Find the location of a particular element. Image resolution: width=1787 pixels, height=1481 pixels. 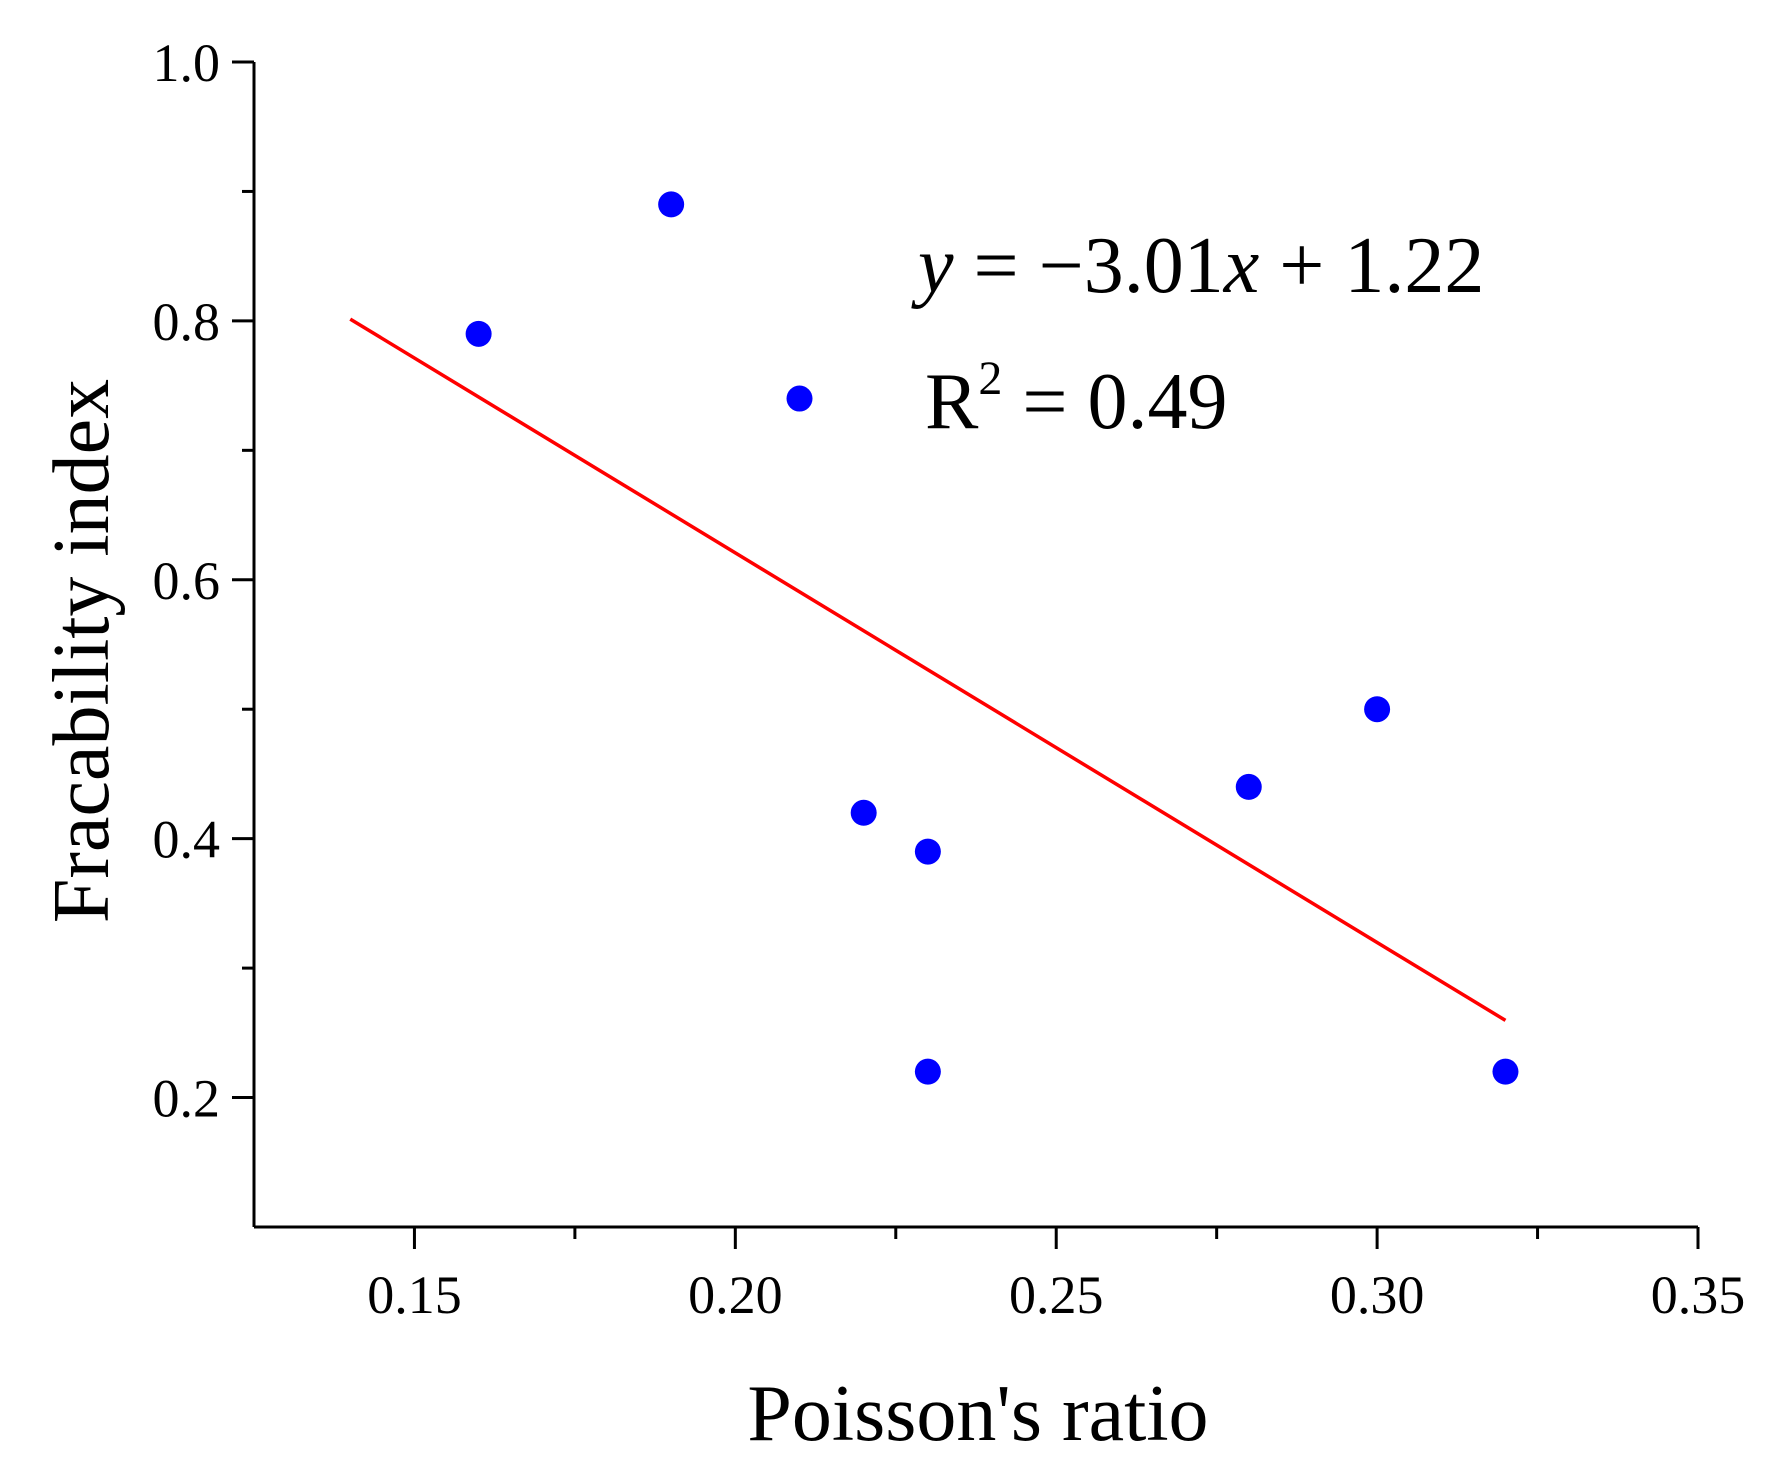

x-tick-label: 0.35 is located at coordinates (1698, 1295).